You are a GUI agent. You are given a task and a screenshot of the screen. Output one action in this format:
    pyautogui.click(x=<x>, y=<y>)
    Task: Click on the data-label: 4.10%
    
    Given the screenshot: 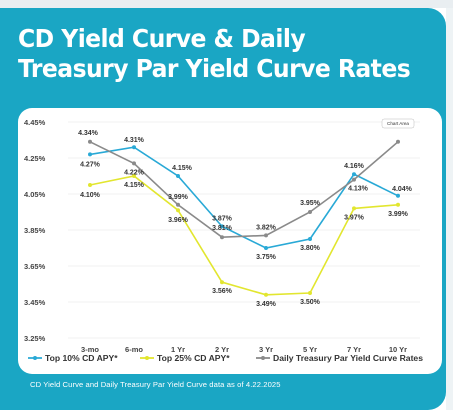 What is the action you would take?
    pyautogui.click(x=90, y=195)
    